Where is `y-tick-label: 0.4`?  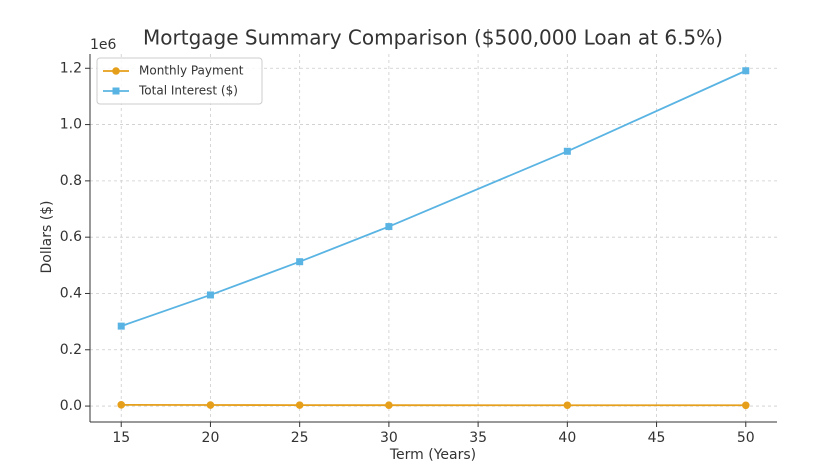
y-tick-label: 0.4 is located at coordinates (71, 293).